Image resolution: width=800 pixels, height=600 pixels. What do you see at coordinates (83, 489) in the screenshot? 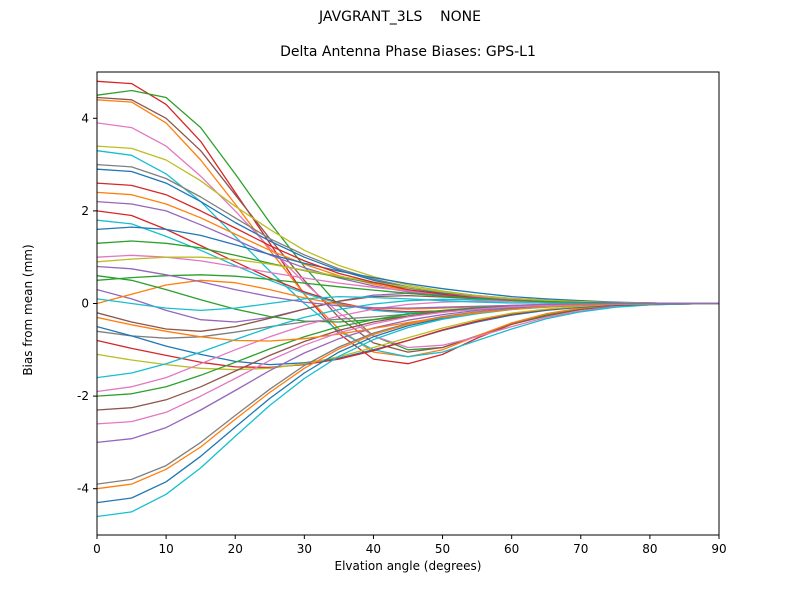
I see `y-tick-label: -4` at bounding box center [83, 489].